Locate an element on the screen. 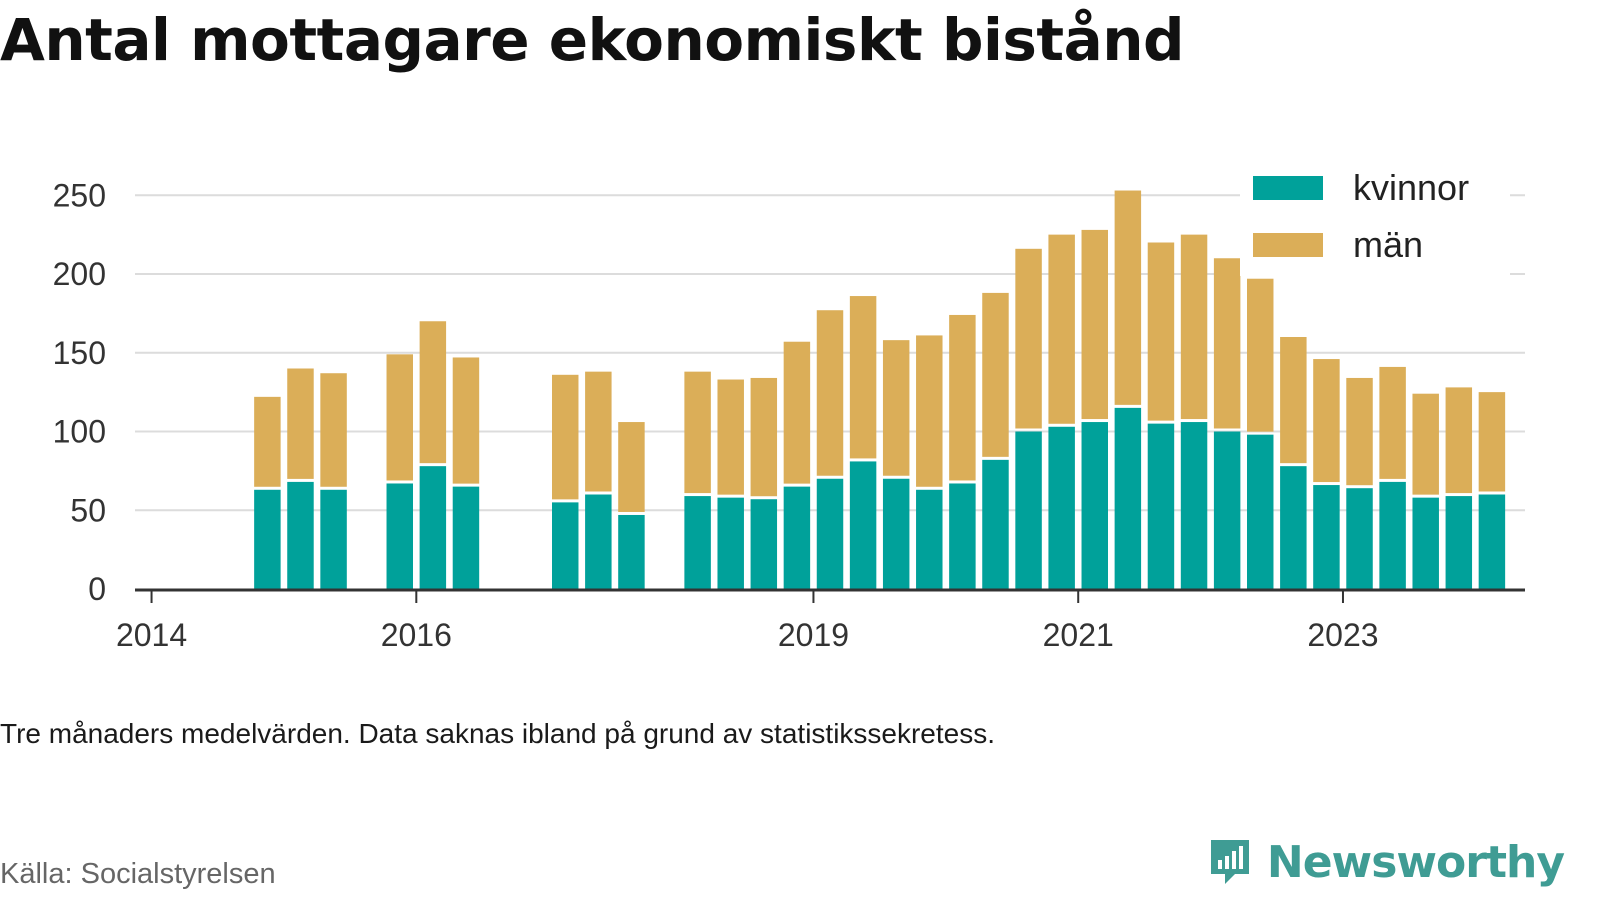  y-tick-label: 50 is located at coordinates (88, 510).